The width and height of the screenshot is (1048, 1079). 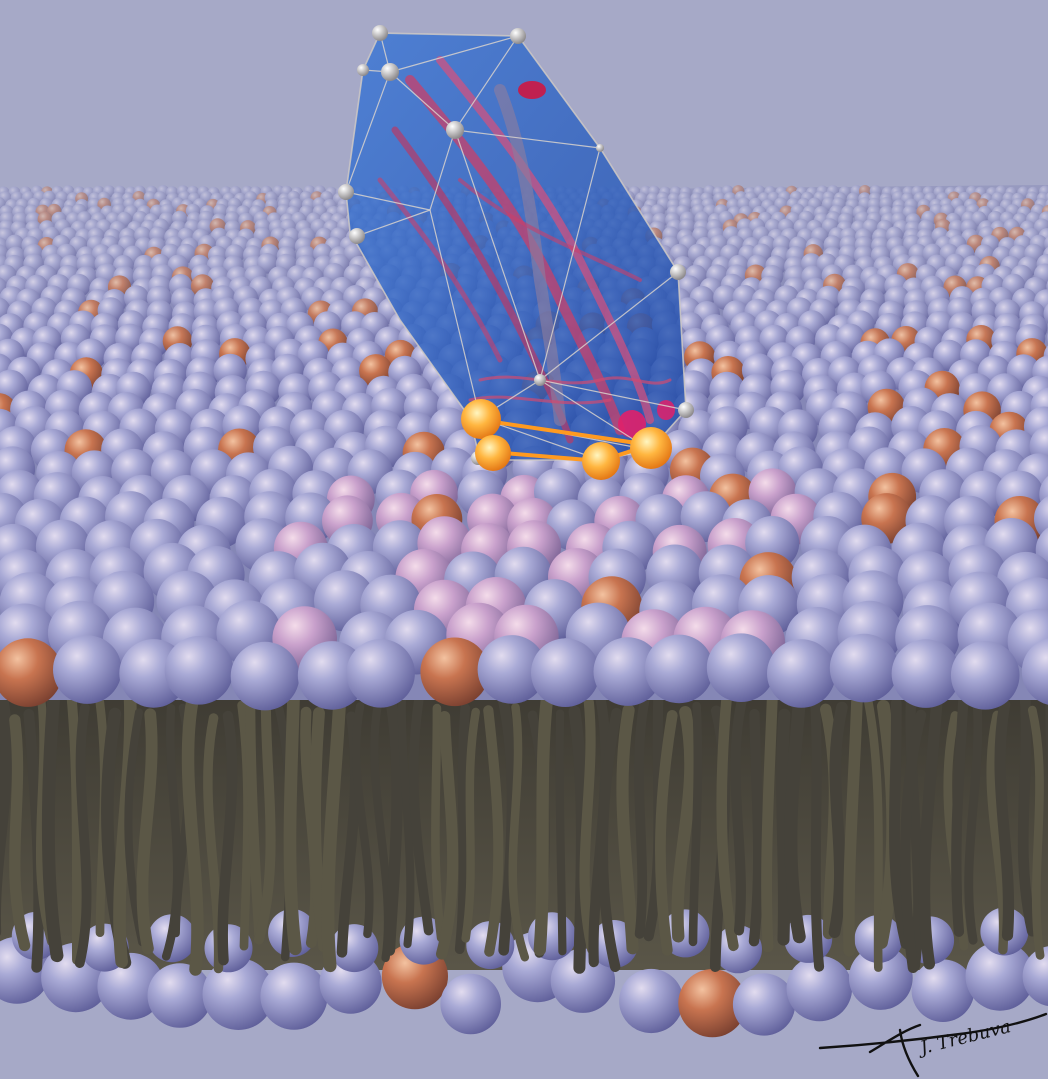 What do you see at coordinates (566, 439) in the screenshot?
I see `membrane-anchor-beads` at bounding box center [566, 439].